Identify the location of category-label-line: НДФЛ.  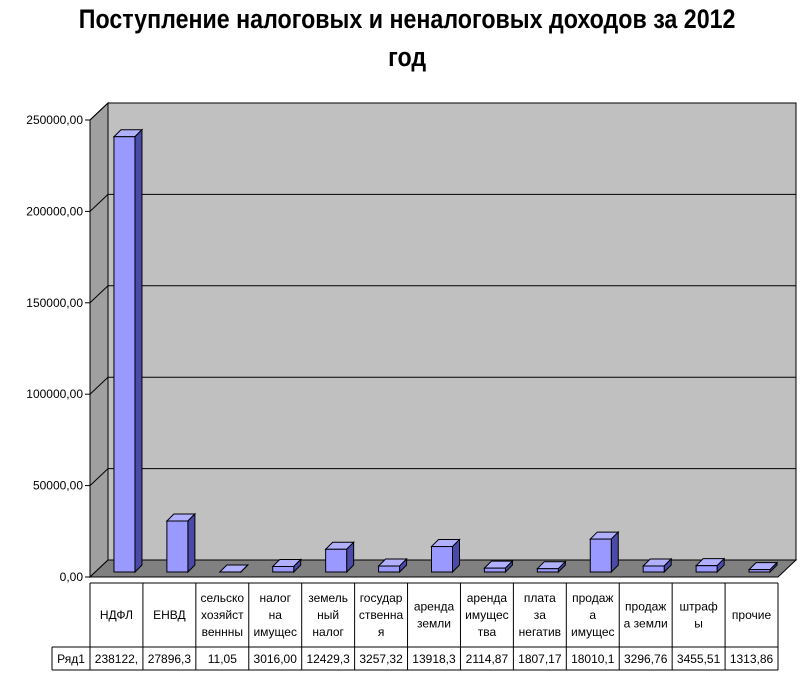
(116, 615).